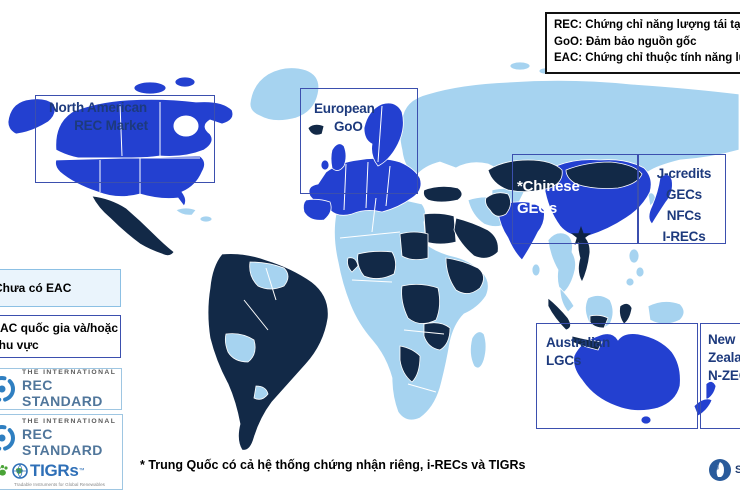 The height and width of the screenshot is (494, 740). Describe the element at coordinates (31, 116) in the screenshot. I see `region-alaska` at that location.